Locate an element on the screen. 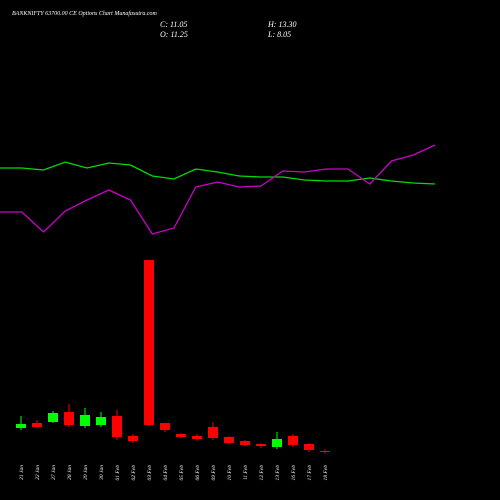  open-label: O: 11.25 is located at coordinates (174, 34).